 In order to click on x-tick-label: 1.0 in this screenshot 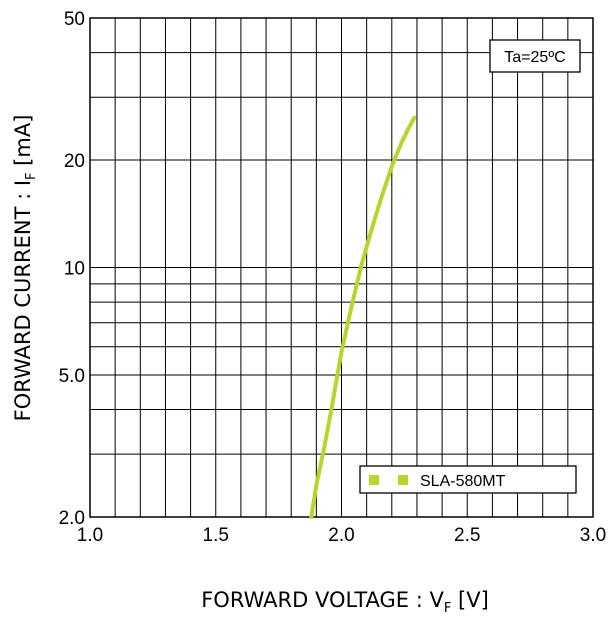, I will do `click(90, 535)`.